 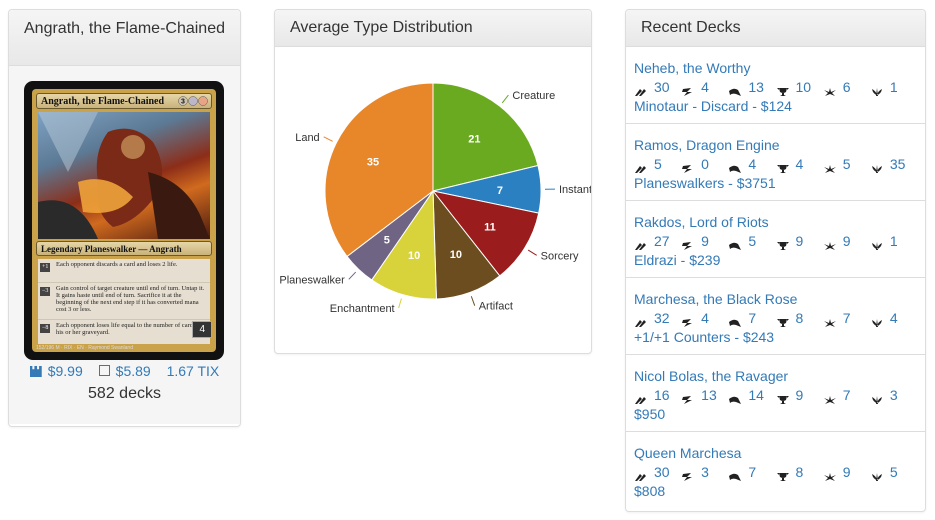 I want to click on deck-list-item: Queen Marchesa 30 3 7 8 9 5 $808, so click(x=775, y=470).